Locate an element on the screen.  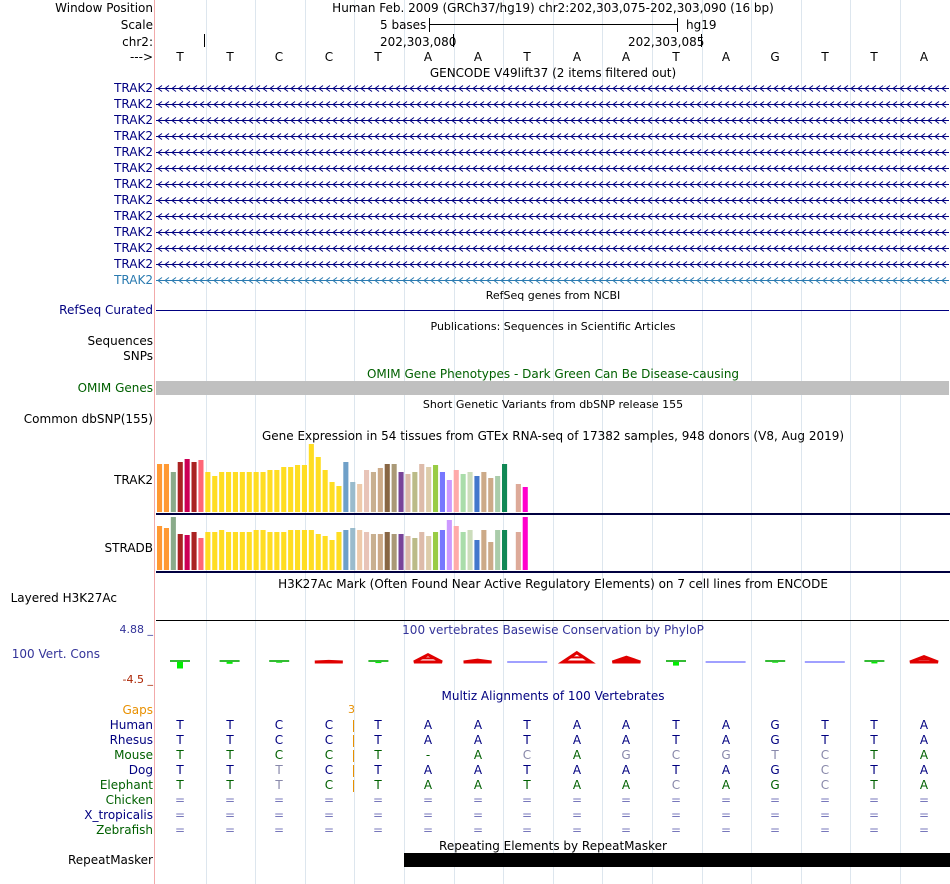
species-label: Chicken is located at coordinates (129, 800).